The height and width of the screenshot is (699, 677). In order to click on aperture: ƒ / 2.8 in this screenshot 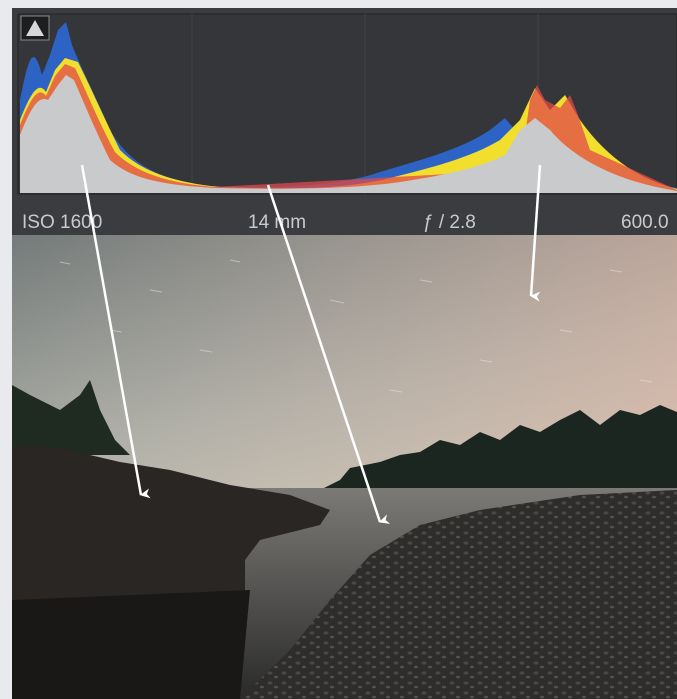, I will do `click(449, 222)`.